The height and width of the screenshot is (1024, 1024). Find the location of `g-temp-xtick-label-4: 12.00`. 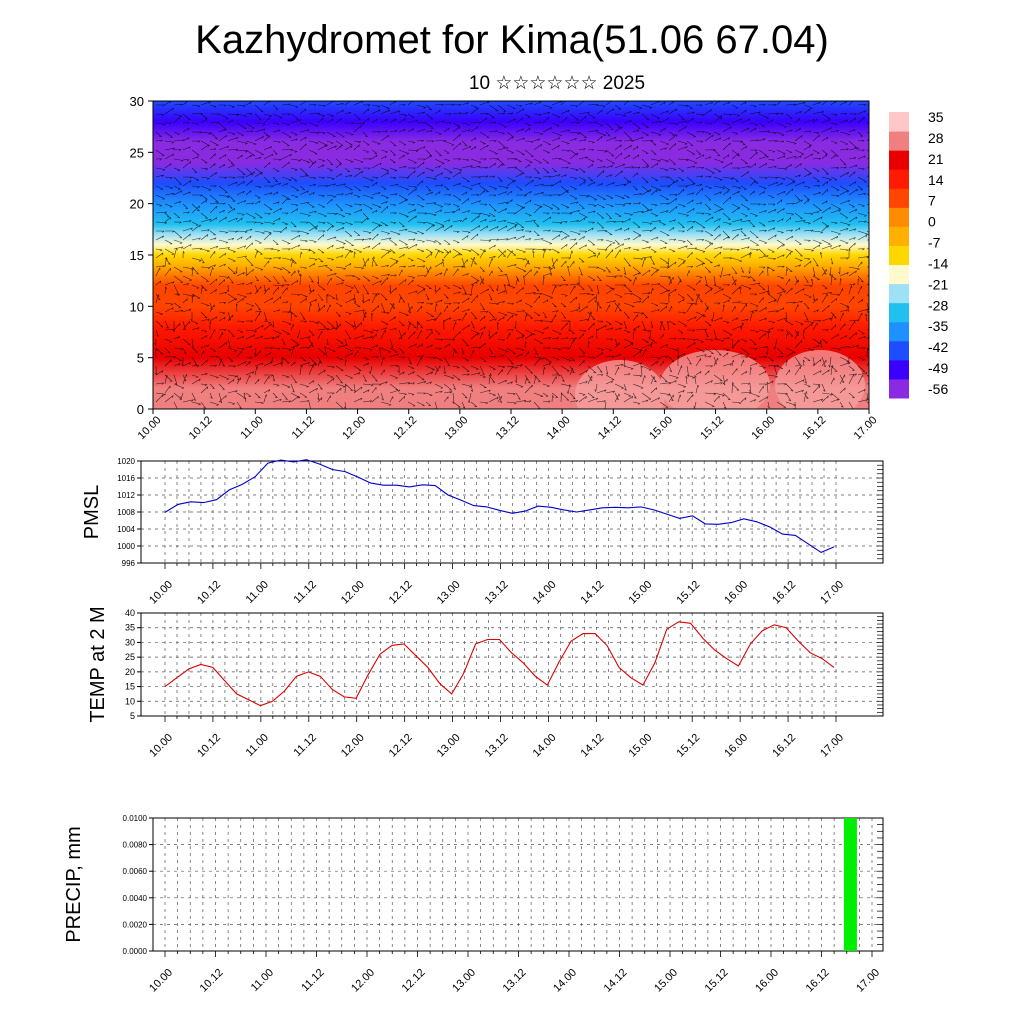

g-temp-xtick-label-4: 12.00 is located at coordinates (353, 746).